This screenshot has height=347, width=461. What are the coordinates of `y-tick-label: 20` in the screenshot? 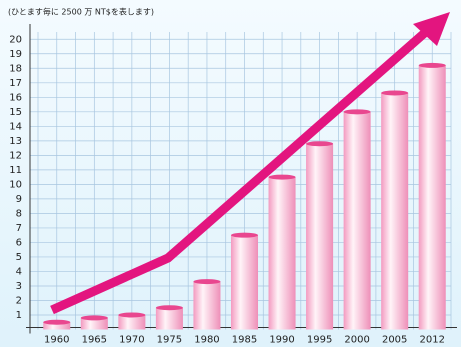 It's located at (15, 39).